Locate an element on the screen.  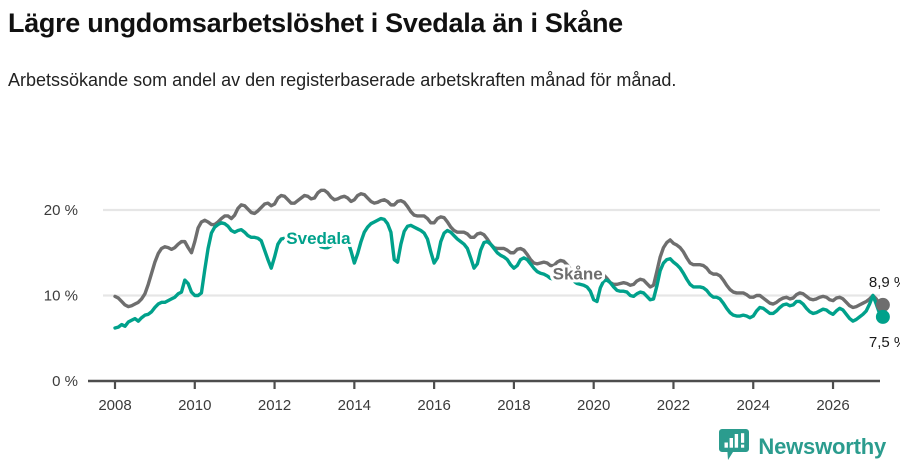
end-value-label-skåne: 8,9 % is located at coordinates (884, 282).